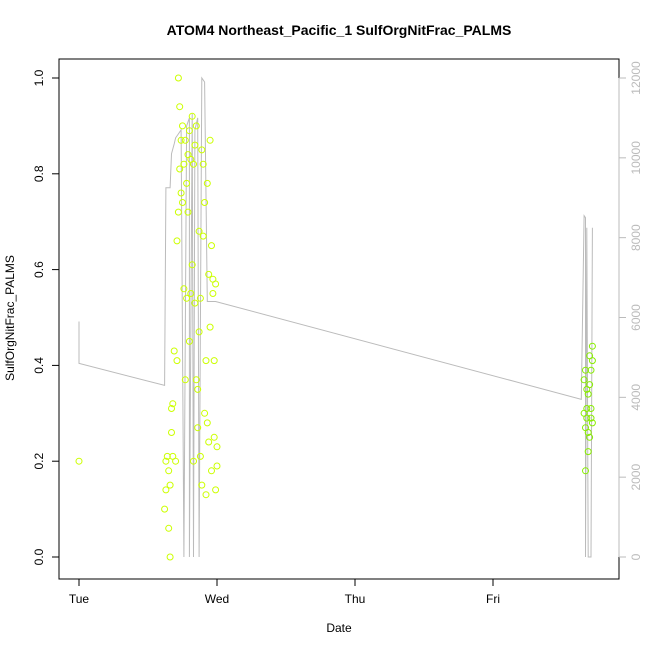  I want to click on x-tick-label: Wed, so click(217, 599).